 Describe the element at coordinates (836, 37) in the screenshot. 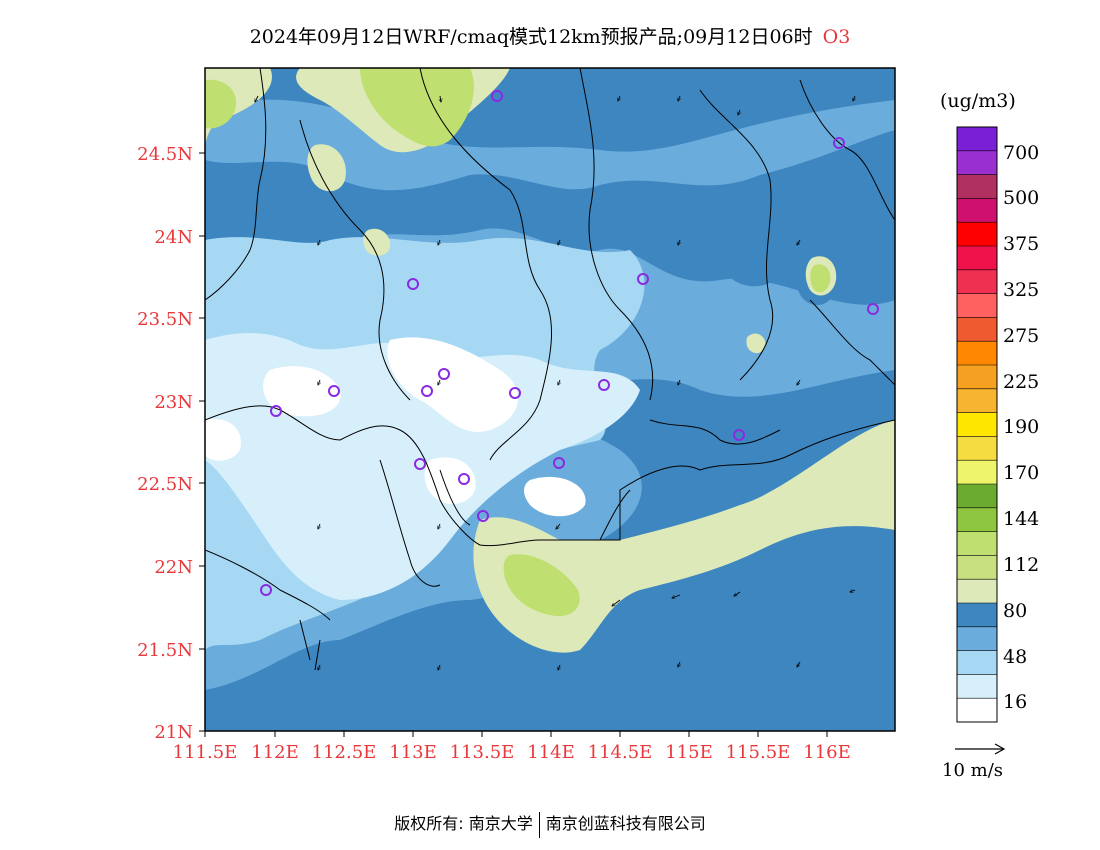

I see `pollutant-label: O3` at that location.